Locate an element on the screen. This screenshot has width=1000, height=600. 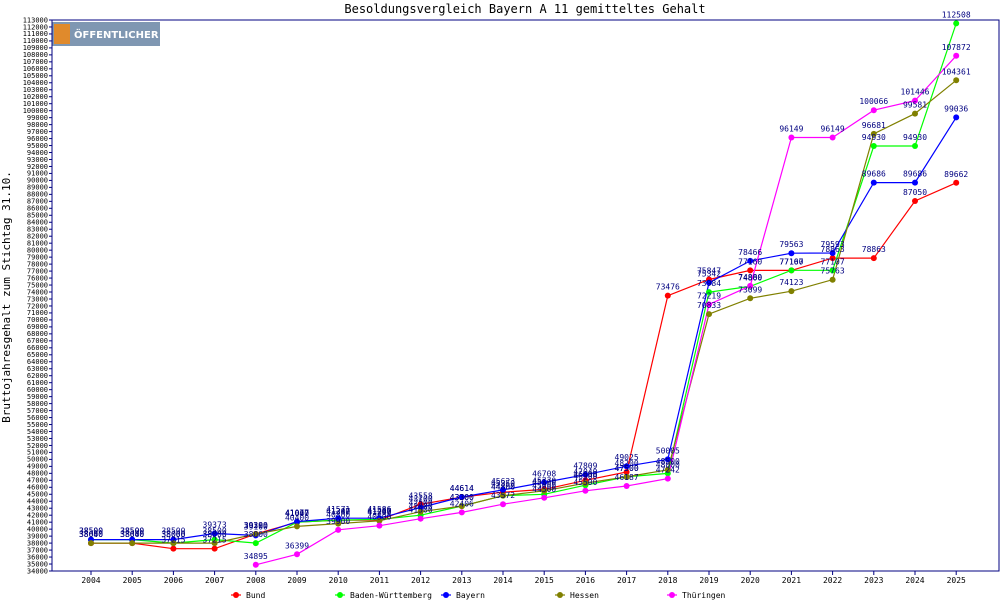
data-label: 74800 is located at coordinates (750, 277).